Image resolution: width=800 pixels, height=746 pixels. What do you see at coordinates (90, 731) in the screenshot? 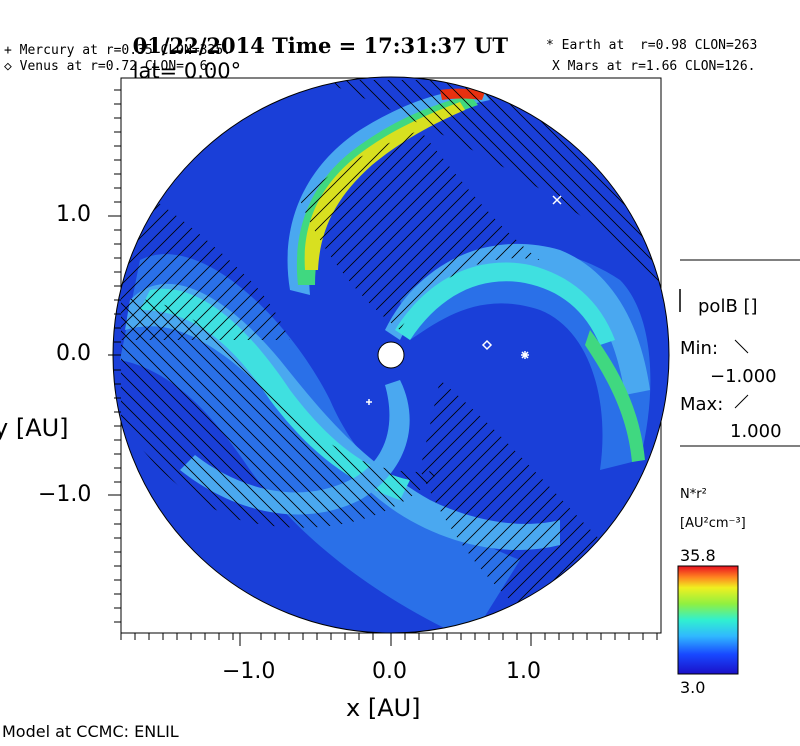
I see `model-credit: Model at CCMC: ENLIL` at bounding box center [90, 731].